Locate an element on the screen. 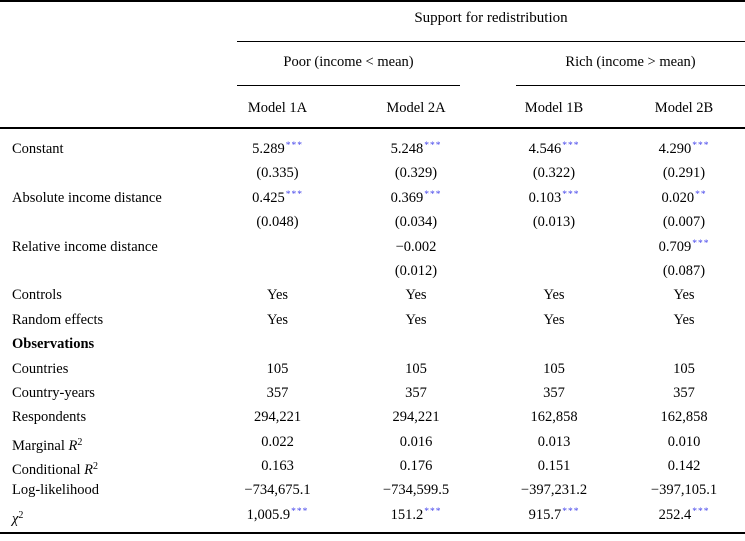 This screenshot has width=745, height=541. table-row: (0.048) (0.034) (0.013) (0.007) is located at coordinates (372, 222).